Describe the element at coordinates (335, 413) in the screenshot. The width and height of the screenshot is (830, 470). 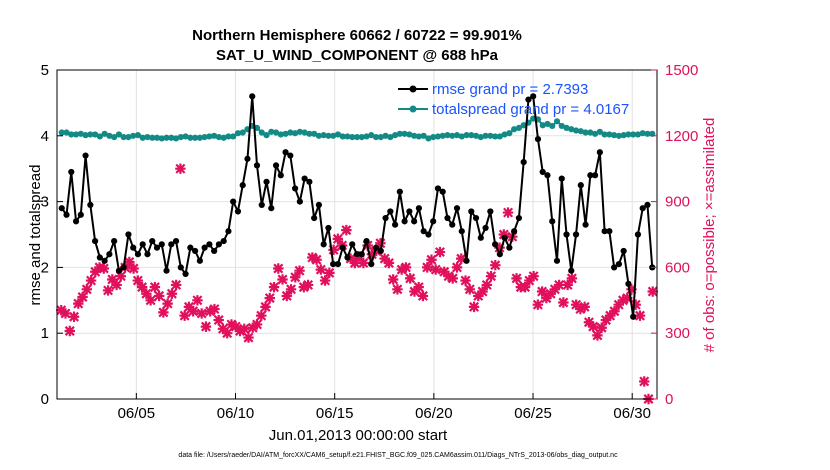
I see `x-tick-label: 06/15` at that location.